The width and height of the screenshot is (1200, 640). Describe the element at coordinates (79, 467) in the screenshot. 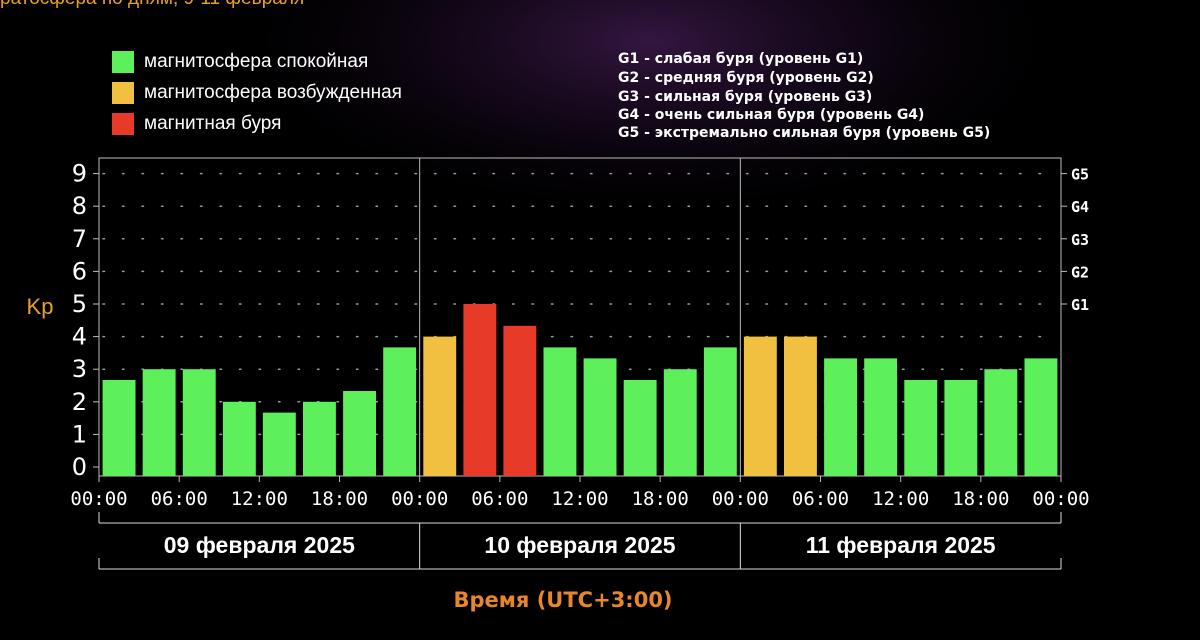

I see `y-tick-label: 0` at that location.